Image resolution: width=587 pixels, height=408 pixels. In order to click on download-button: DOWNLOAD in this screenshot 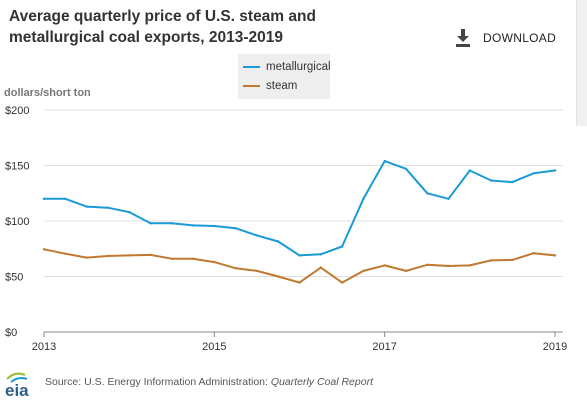, I will do `click(505, 38)`.